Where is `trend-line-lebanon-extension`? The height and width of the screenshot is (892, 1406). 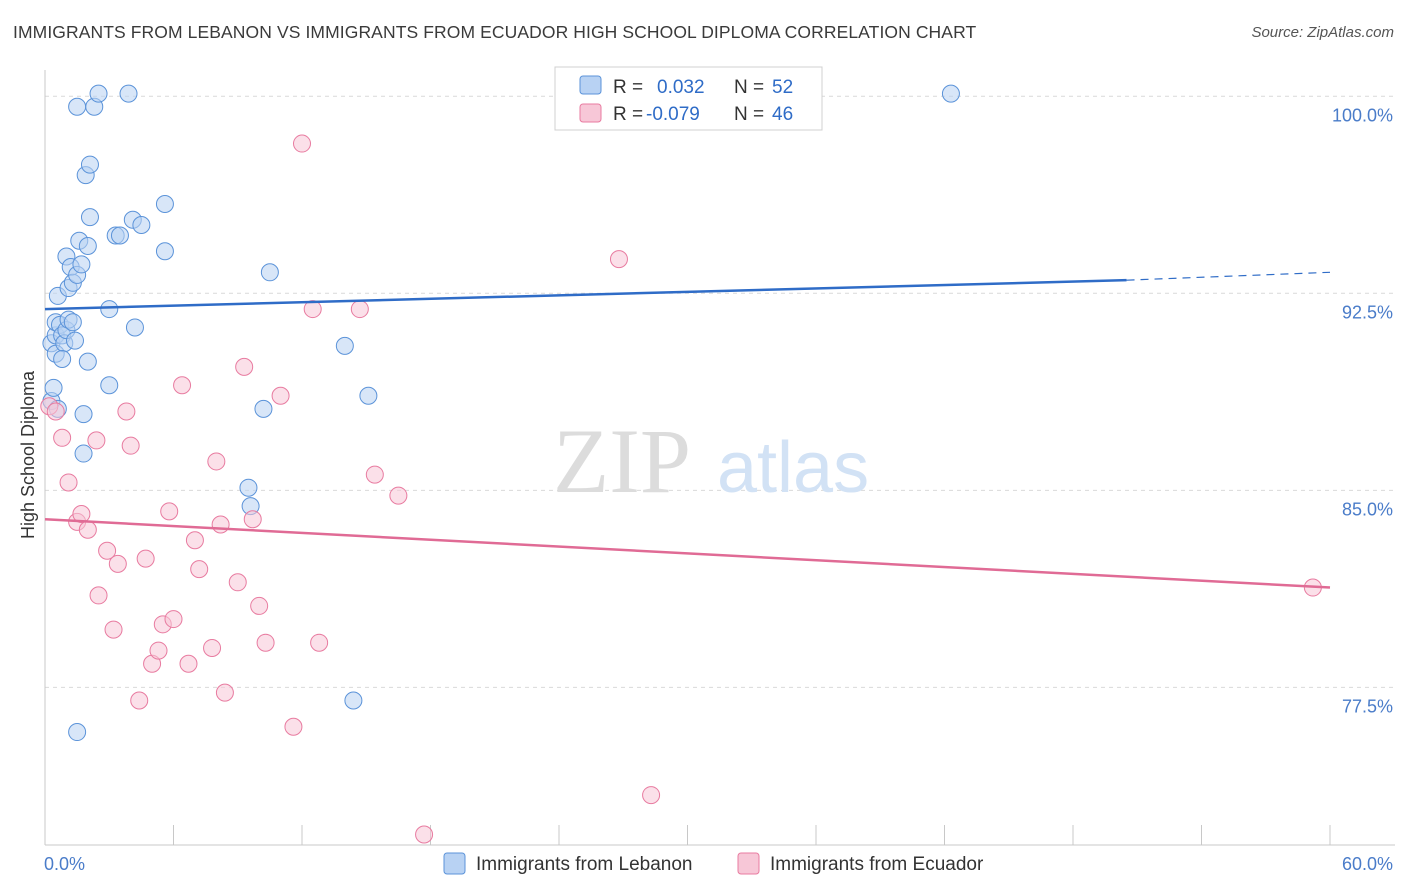
trend-line-lebanon-extension is located at coordinates (1228, 276).